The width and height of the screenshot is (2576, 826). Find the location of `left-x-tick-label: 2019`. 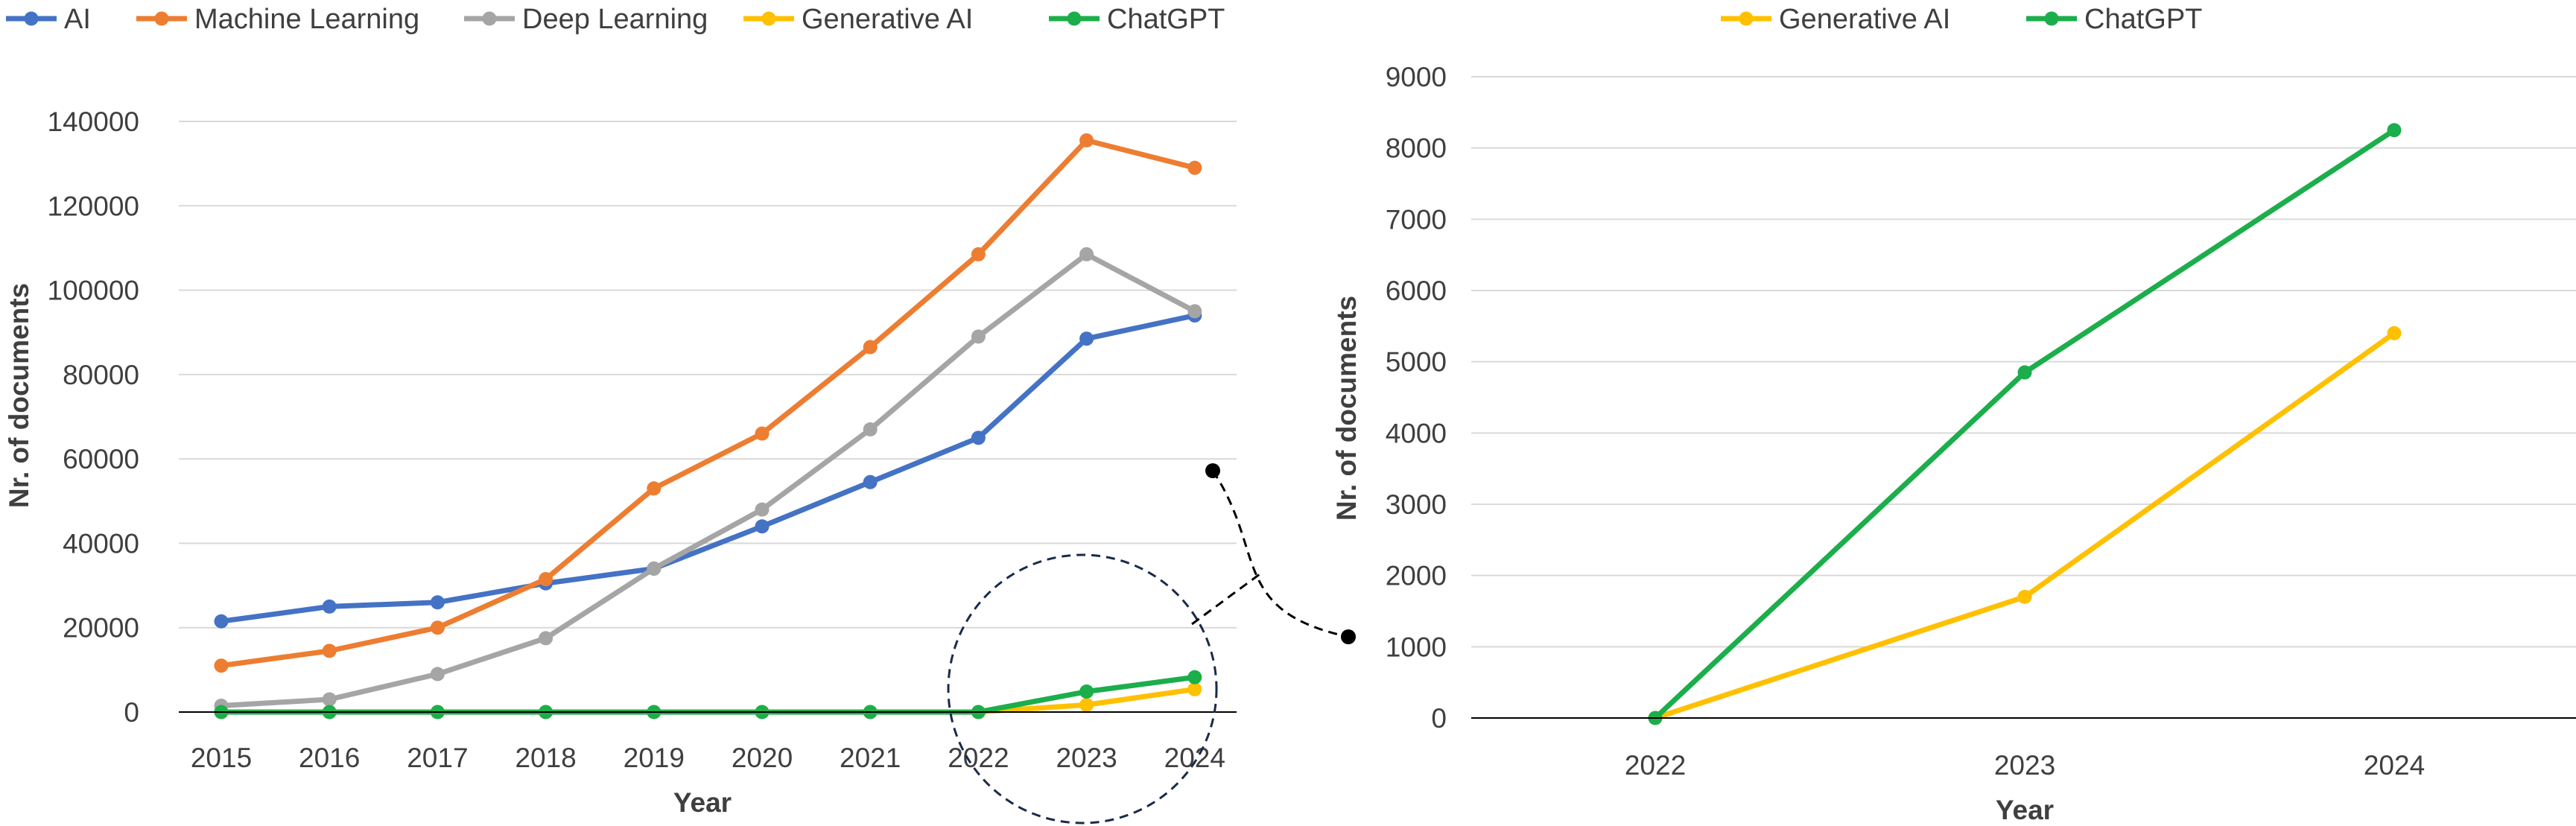

left-x-tick-label: 2019 is located at coordinates (655, 758).